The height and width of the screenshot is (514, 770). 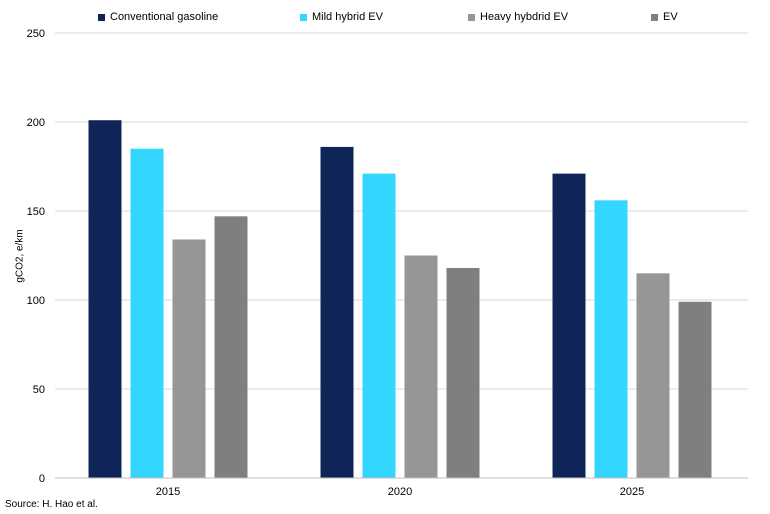 What do you see at coordinates (189, 358) in the screenshot?
I see `bar-2015-heavy-hybdrid-ev` at bounding box center [189, 358].